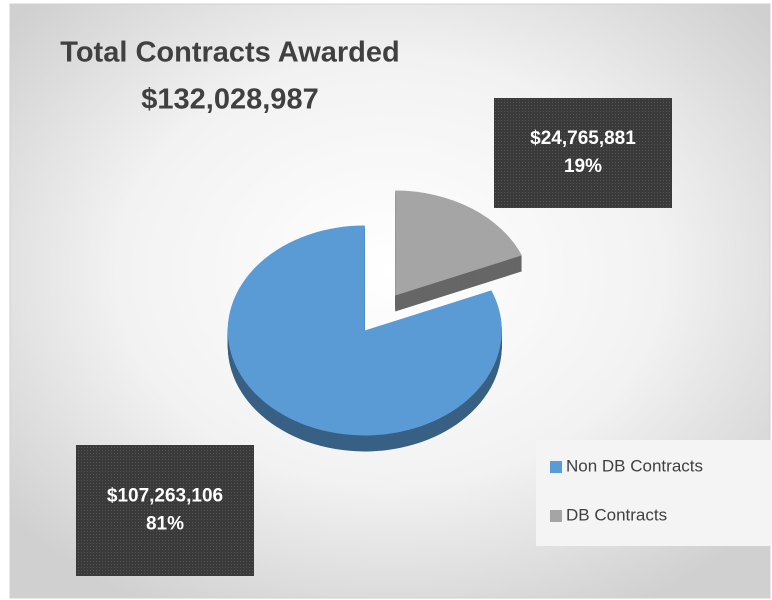 This screenshot has height=600, width=772. I want to click on legend-box, so click(654, 493).